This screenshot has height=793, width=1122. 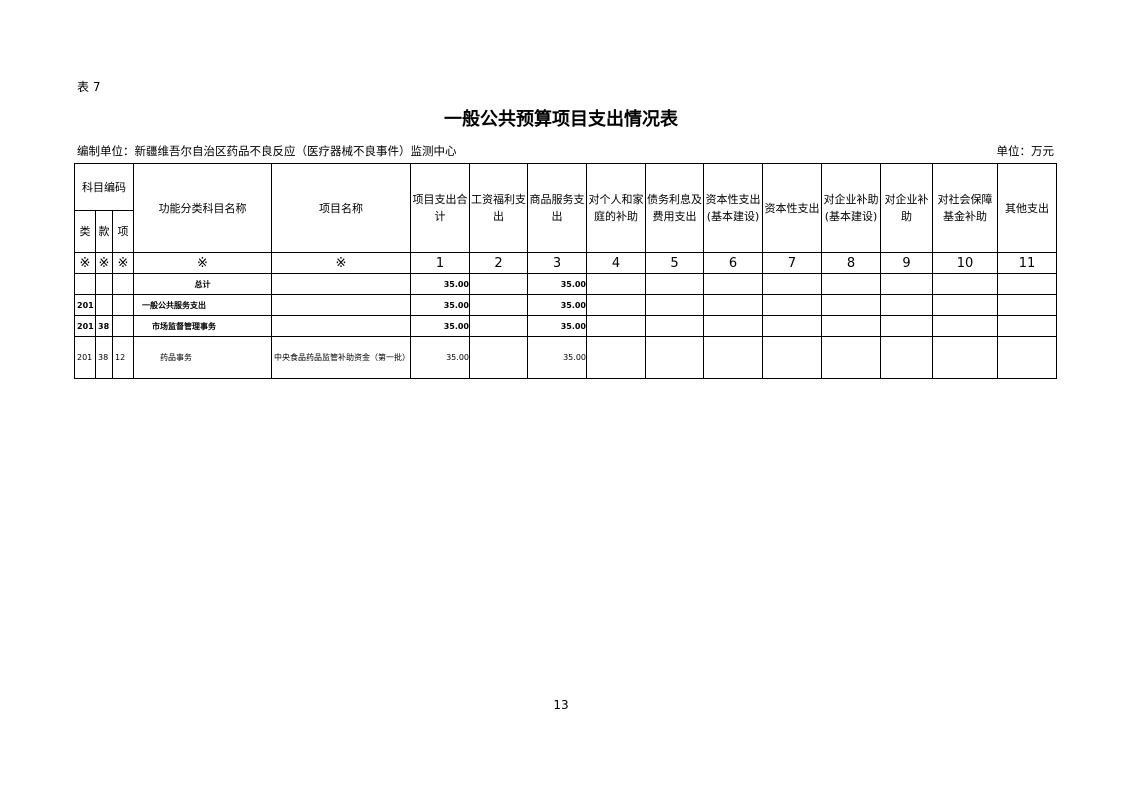 I want to click on index-num: 6, so click(x=733, y=263).